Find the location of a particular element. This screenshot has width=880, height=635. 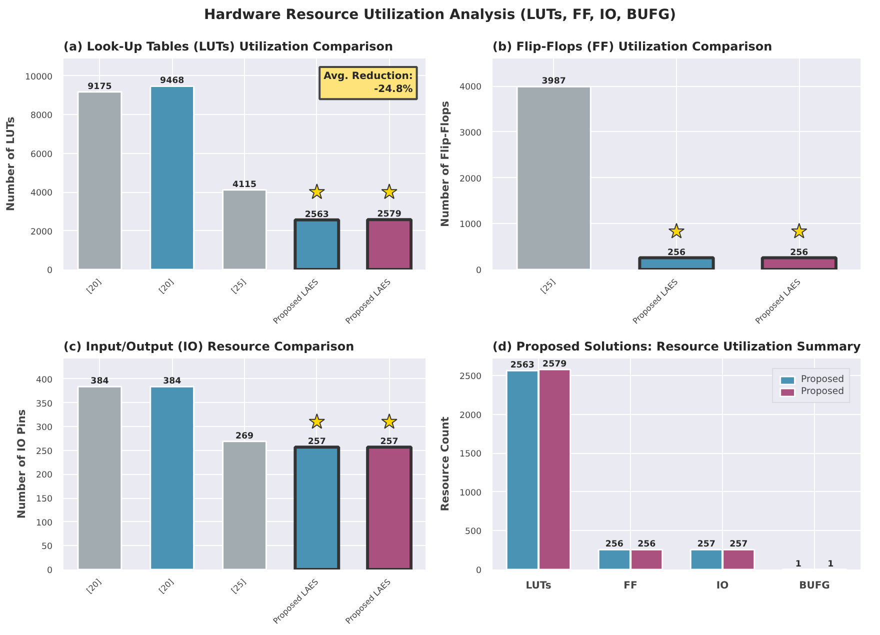

y-tick-label: 2500 is located at coordinates (470, 377).